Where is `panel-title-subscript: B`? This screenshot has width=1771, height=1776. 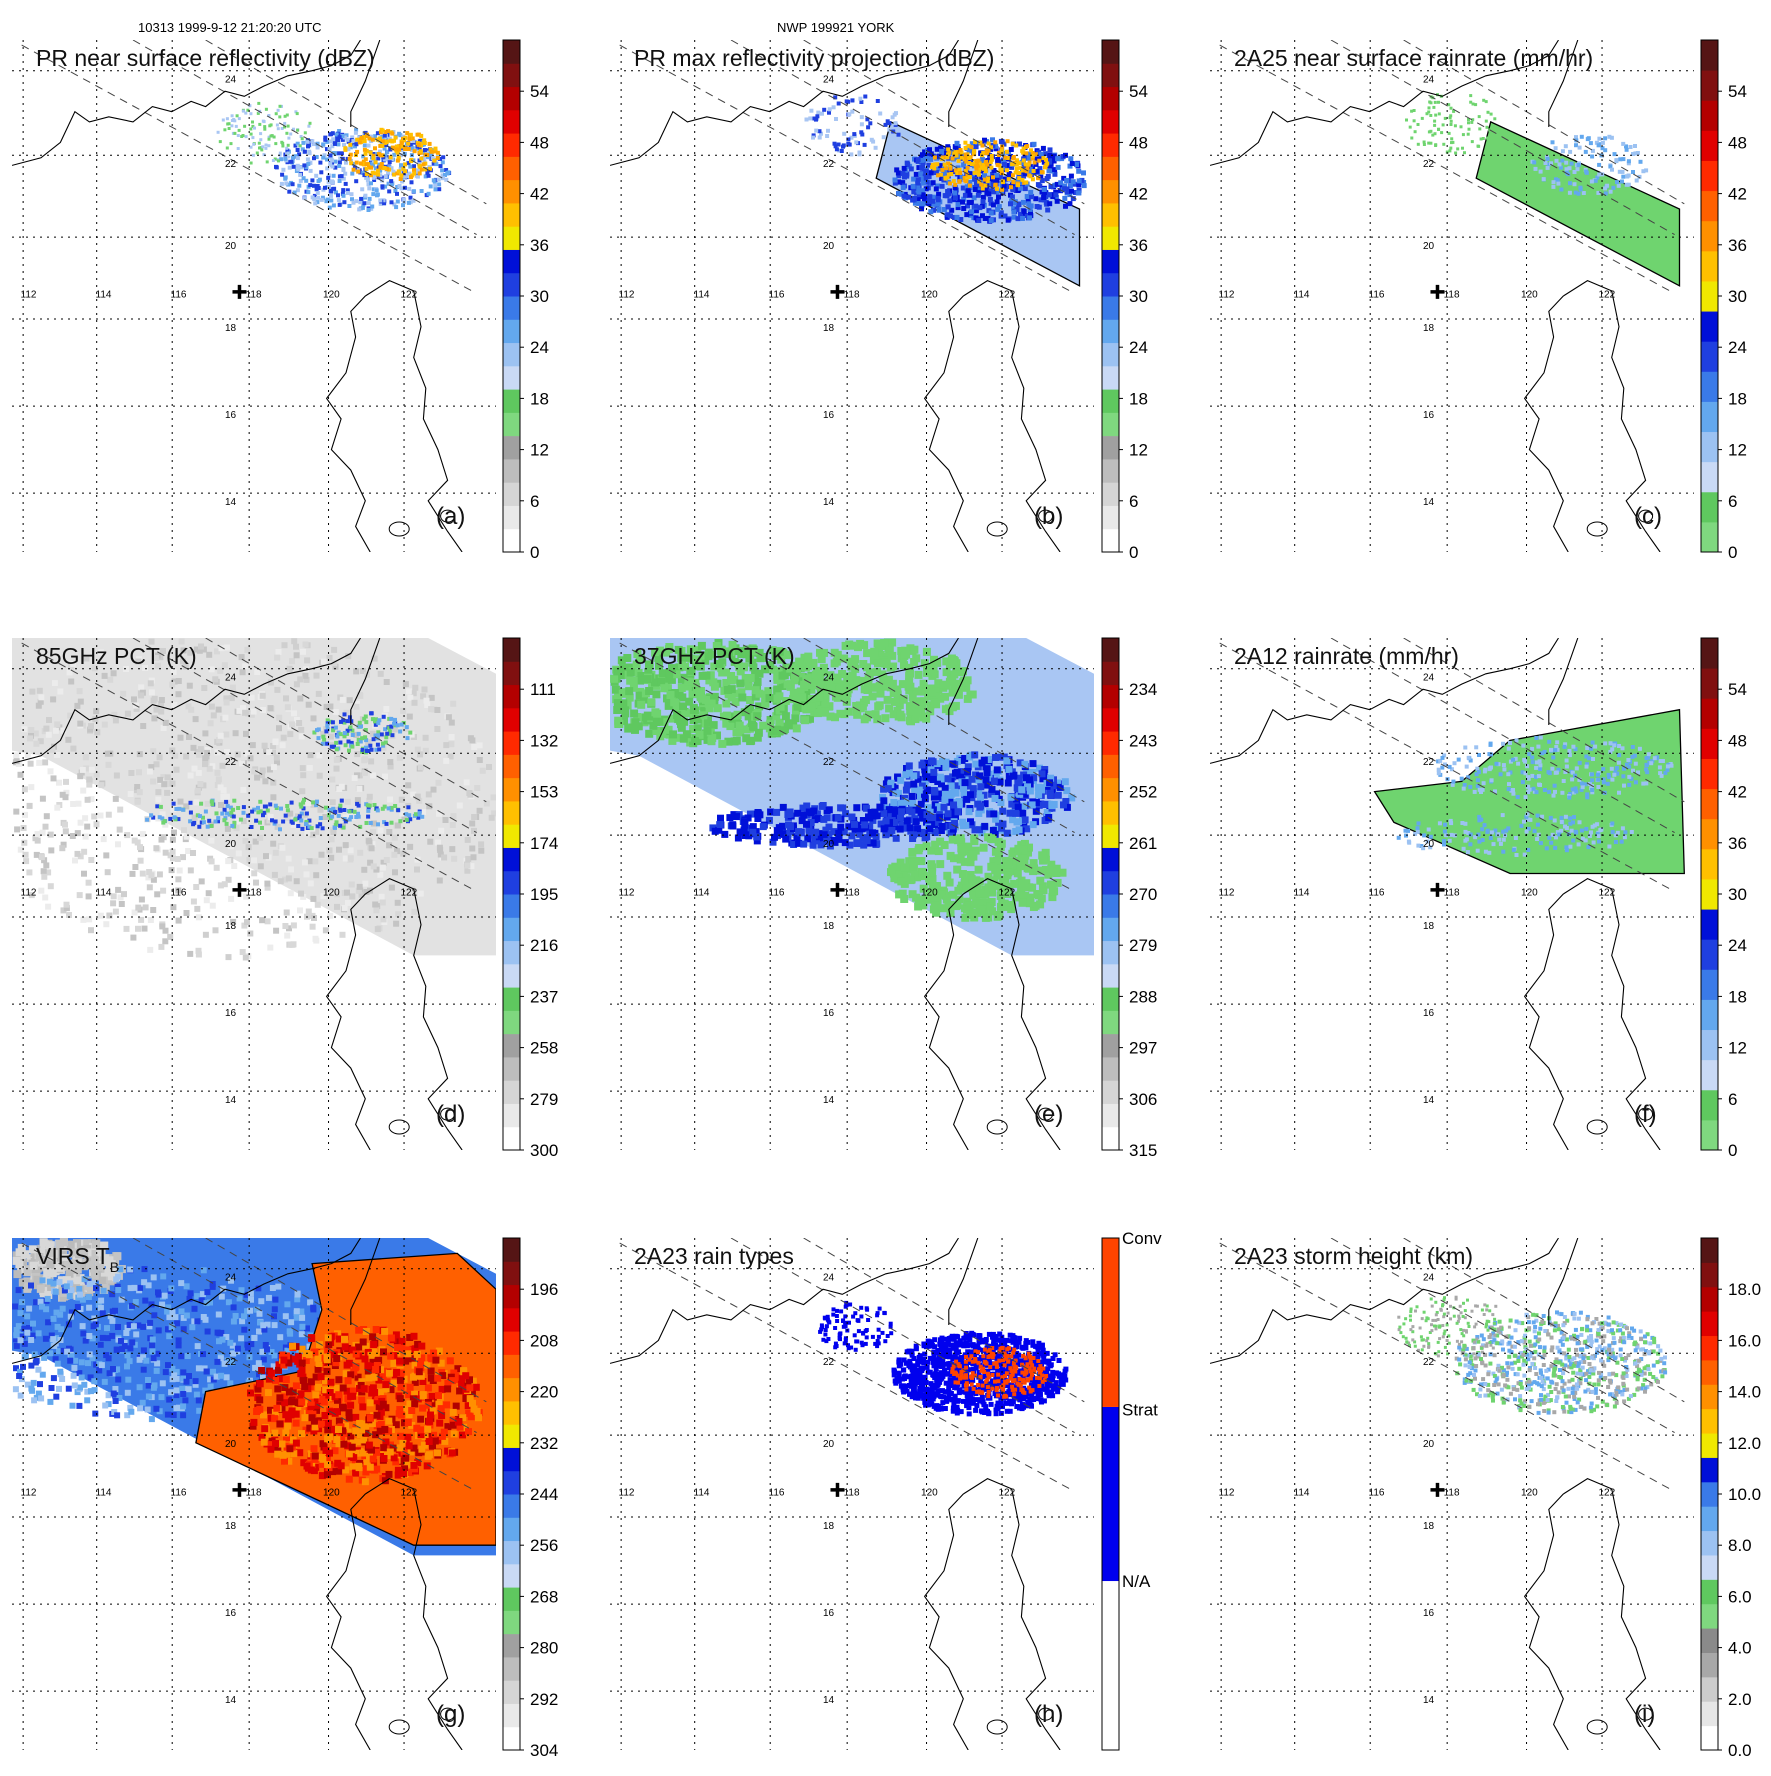
panel-title-subscript: B is located at coordinates (114, 1267).